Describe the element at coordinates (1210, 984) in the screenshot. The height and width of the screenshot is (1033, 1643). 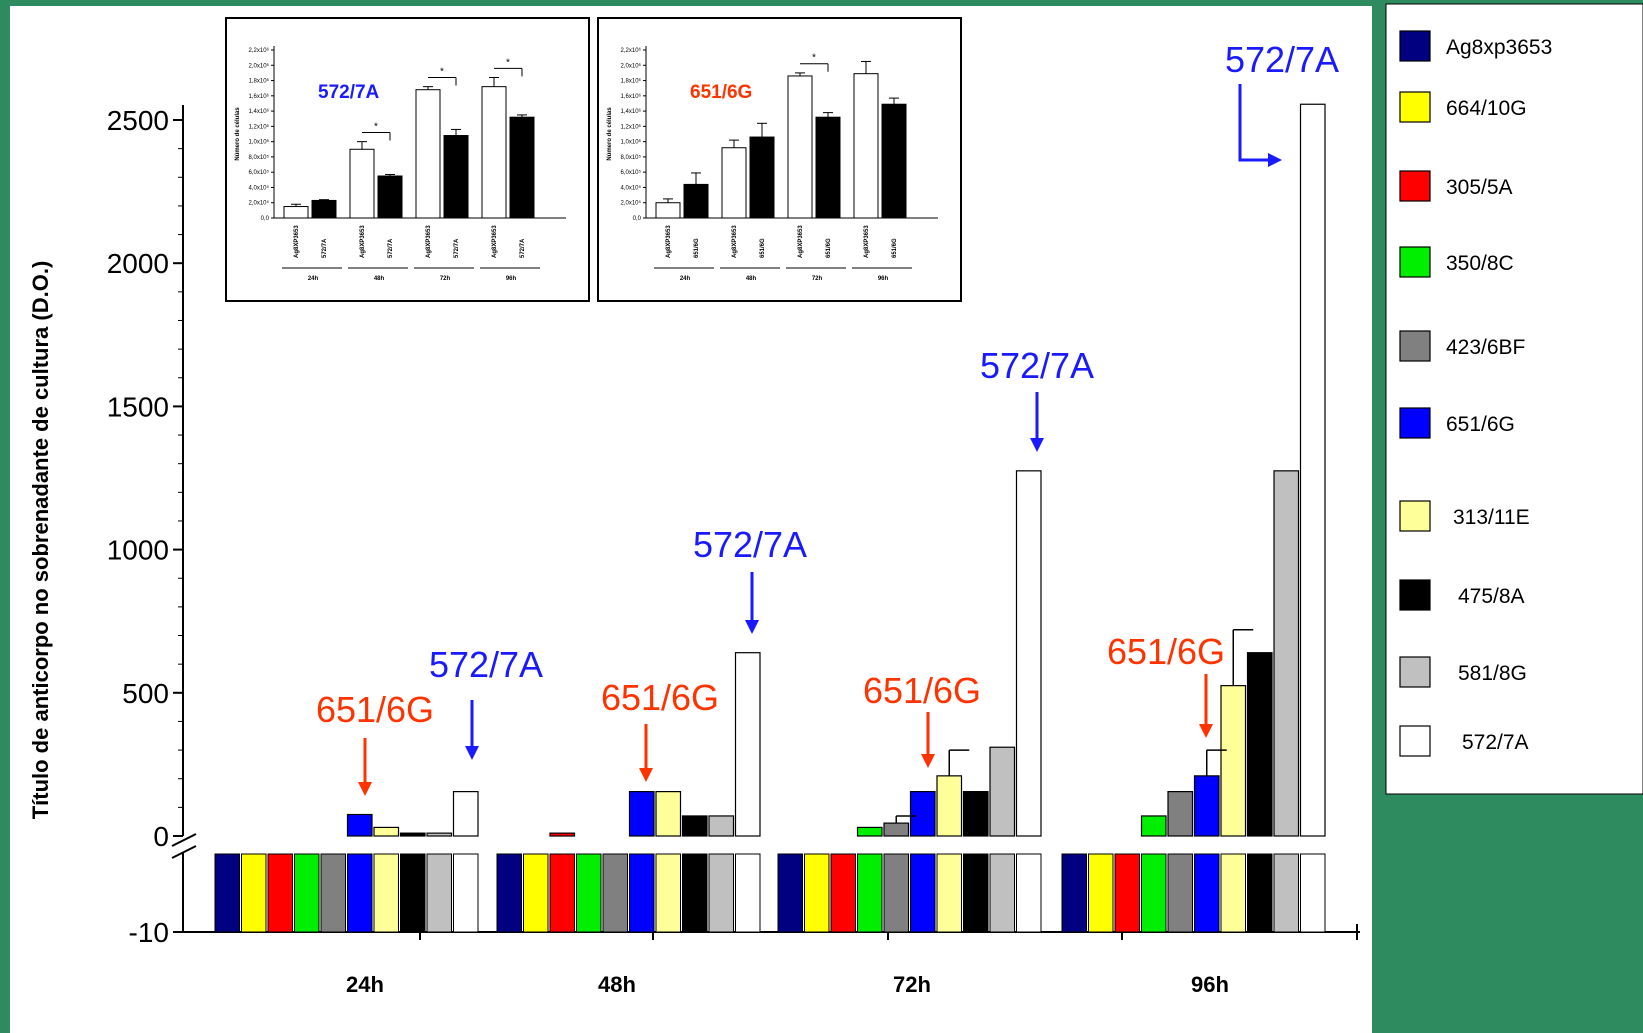
I see `x-category-label: 96h` at that location.